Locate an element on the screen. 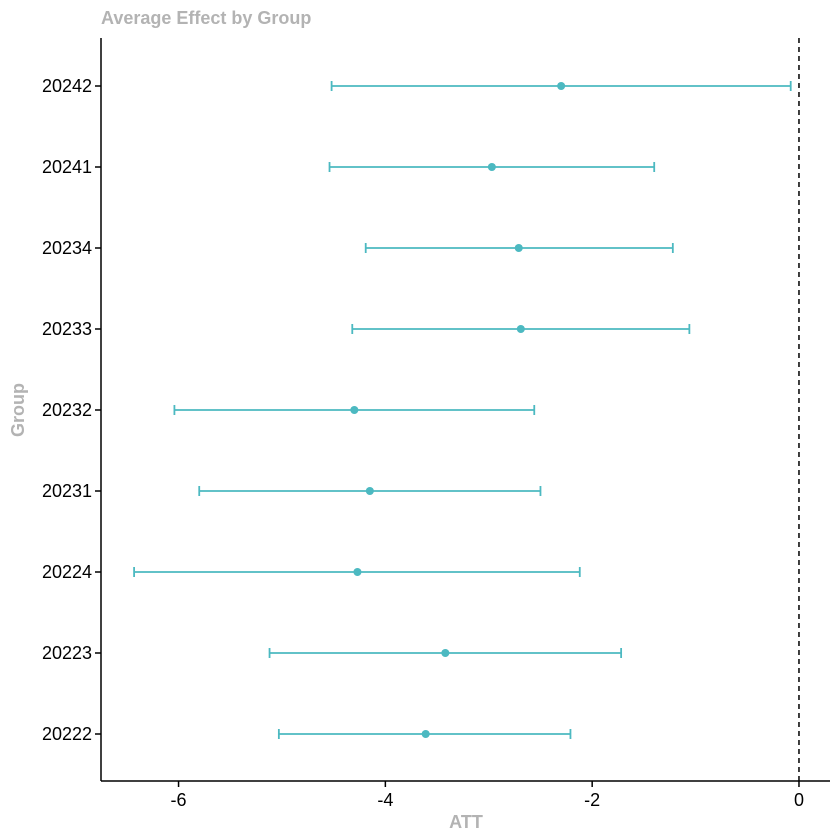 Image resolution: width=840 pixels, height=840 pixels. x-tick-label: -4 is located at coordinates (385, 800).